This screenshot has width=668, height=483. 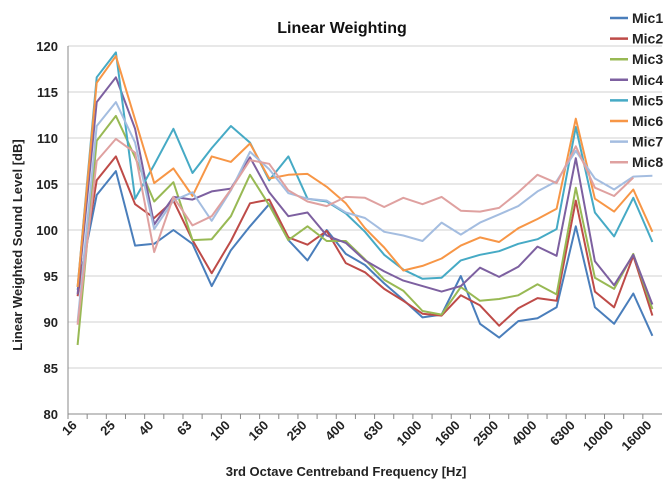 I want to click on legend-label: Mic2, so click(x=647, y=39).